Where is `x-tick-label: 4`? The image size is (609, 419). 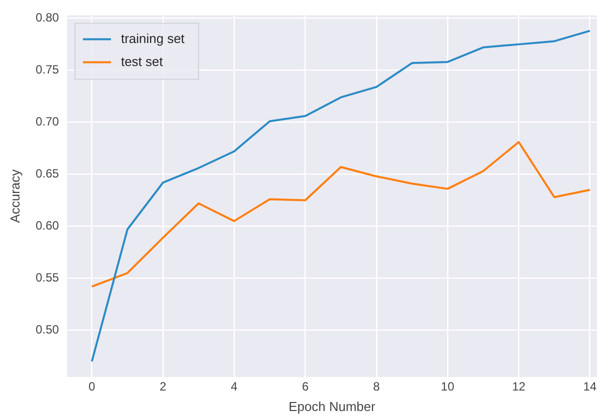 x-tick-label: 4 is located at coordinates (234, 387).